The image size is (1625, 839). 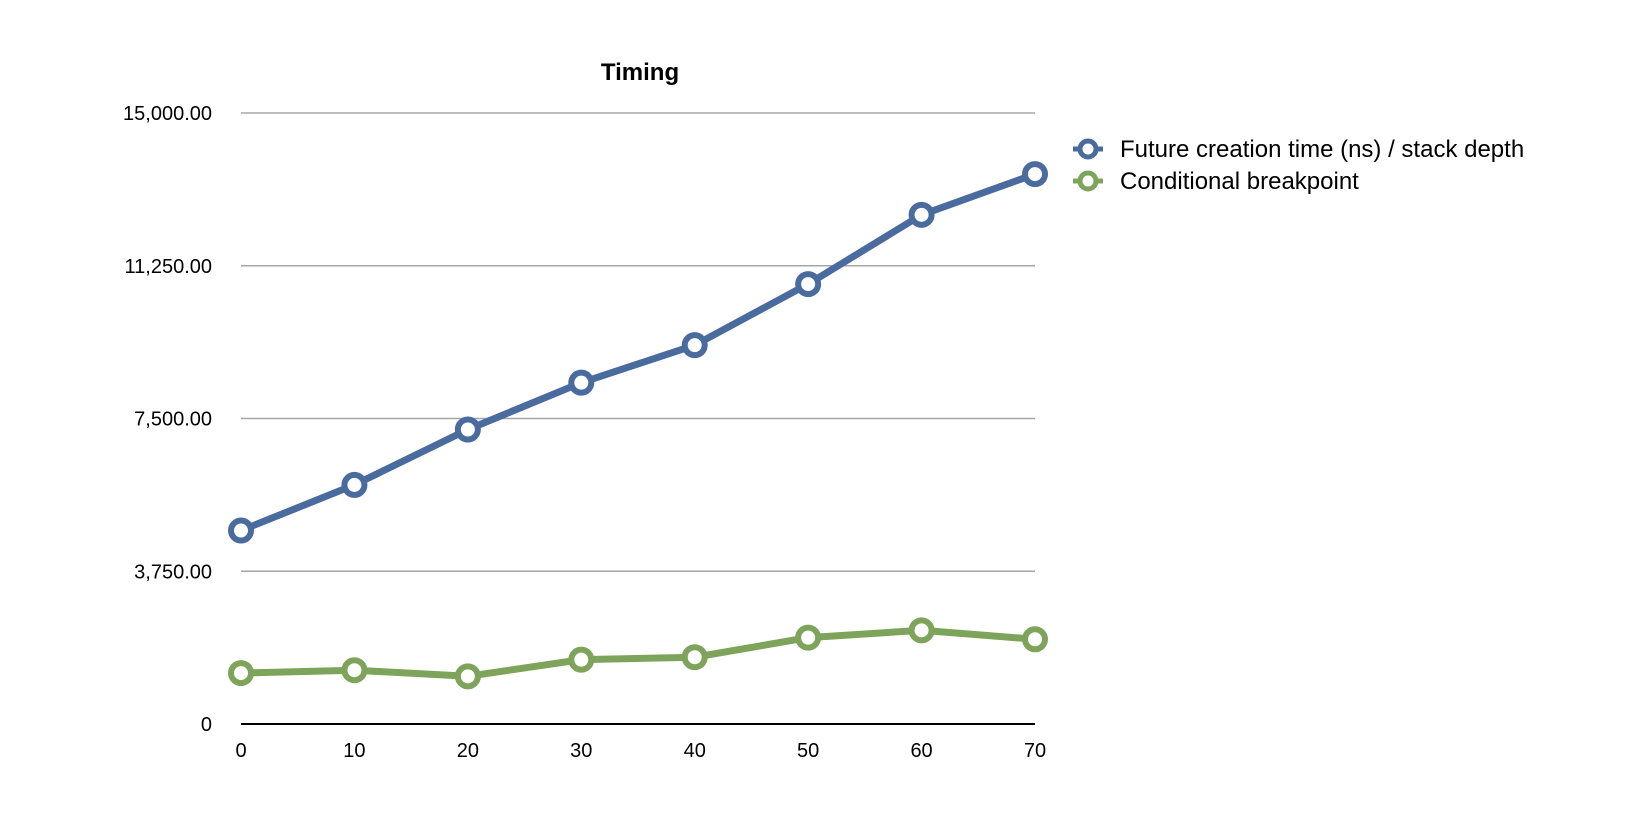 I want to click on series-line, so click(x=638, y=653).